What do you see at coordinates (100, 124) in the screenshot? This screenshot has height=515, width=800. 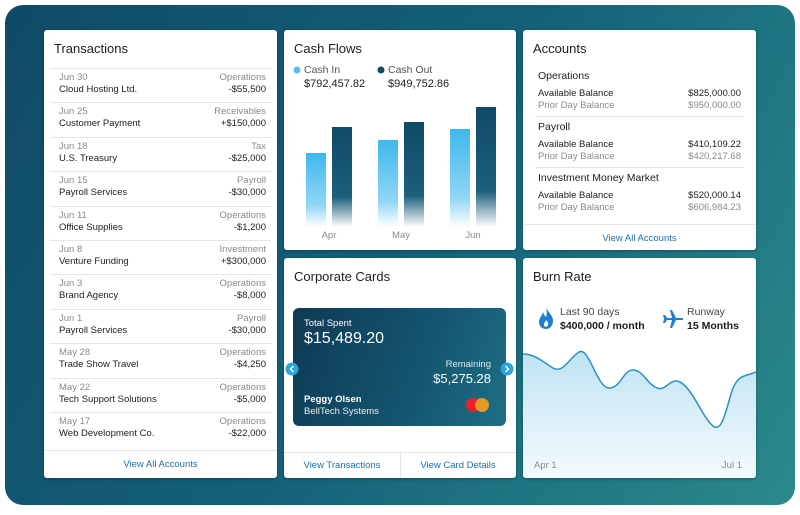 I see `transaction-payee: Customer Payment` at bounding box center [100, 124].